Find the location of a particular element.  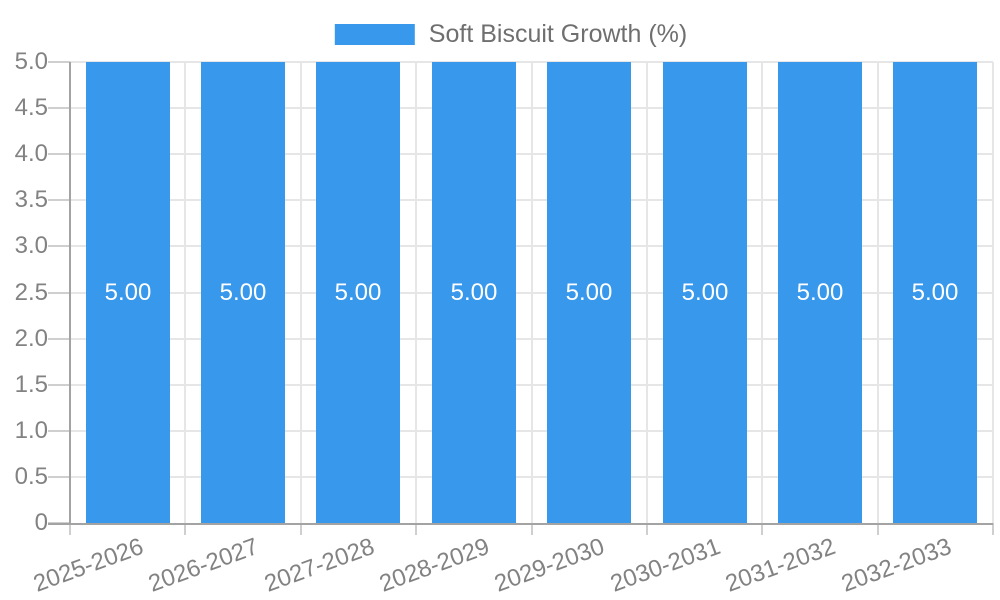

x-axis-label: 2027-2028 is located at coordinates (319, 565).